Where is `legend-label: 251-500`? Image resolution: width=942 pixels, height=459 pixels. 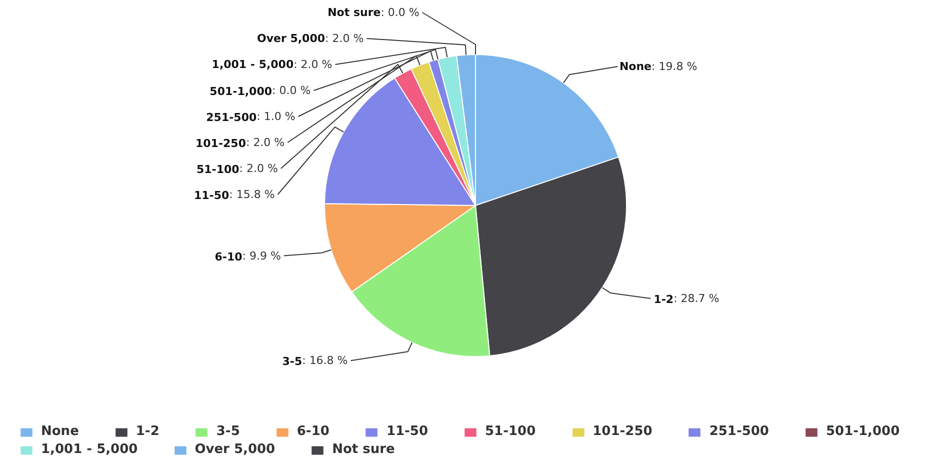
legend-label: 251-500 is located at coordinates (739, 431).